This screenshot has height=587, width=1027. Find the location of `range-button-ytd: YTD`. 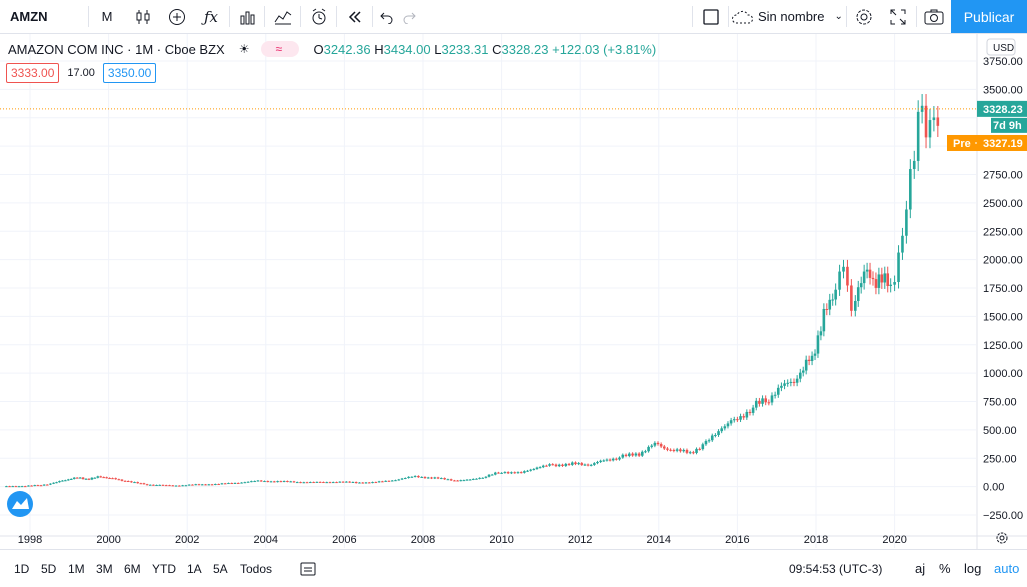

range-button-ytd: YTD is located at coordinates (164, 568).